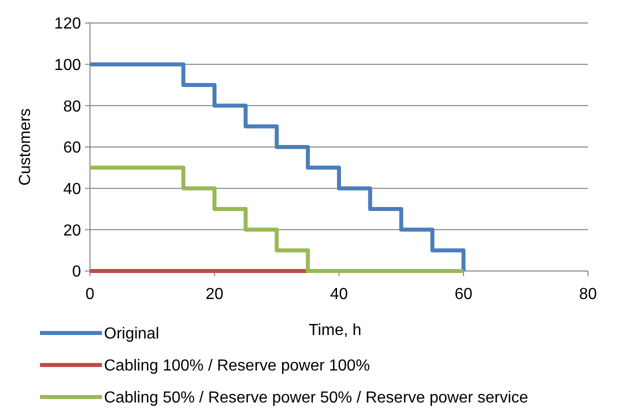 This screenshot has height=408, width=626. I want to click on legend-label: Cabling 50% / Reserve power 50% / Reserve power service, so click(316, 398).